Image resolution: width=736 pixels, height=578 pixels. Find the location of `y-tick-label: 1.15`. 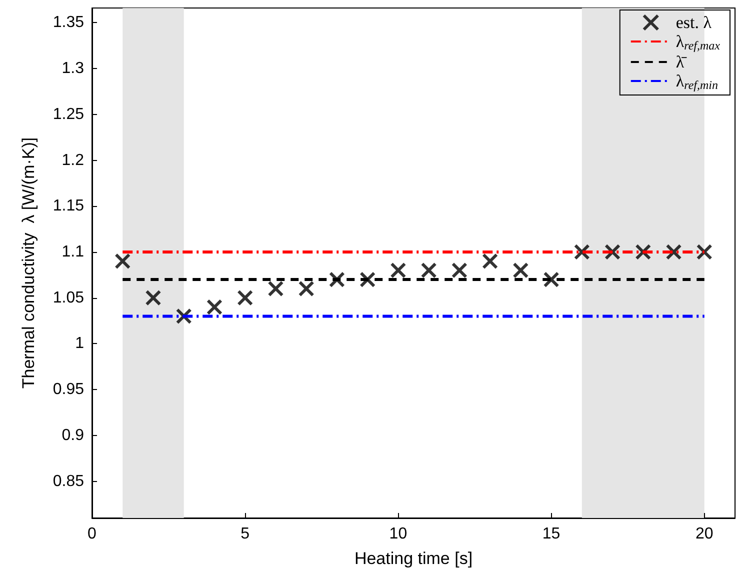

y-tick-label: 1.15 is located at coordinates (68, 206).